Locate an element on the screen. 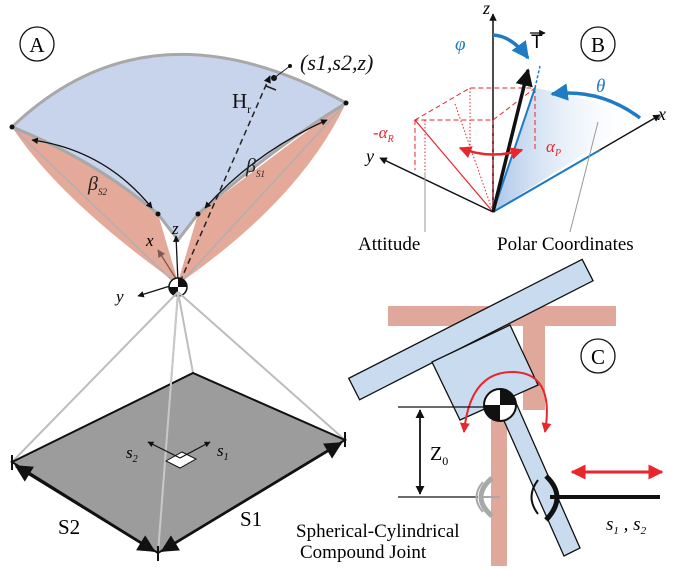 The width and height of the screenshot is (675, 570). panel-c-badge is located at coordinates (598, 356).